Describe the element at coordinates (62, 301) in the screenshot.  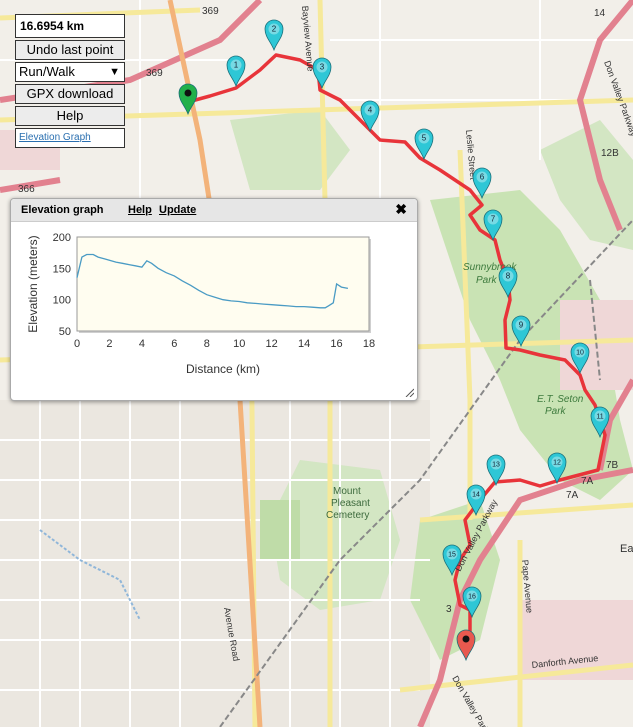
I see `y-tick-label: 100` at that location.